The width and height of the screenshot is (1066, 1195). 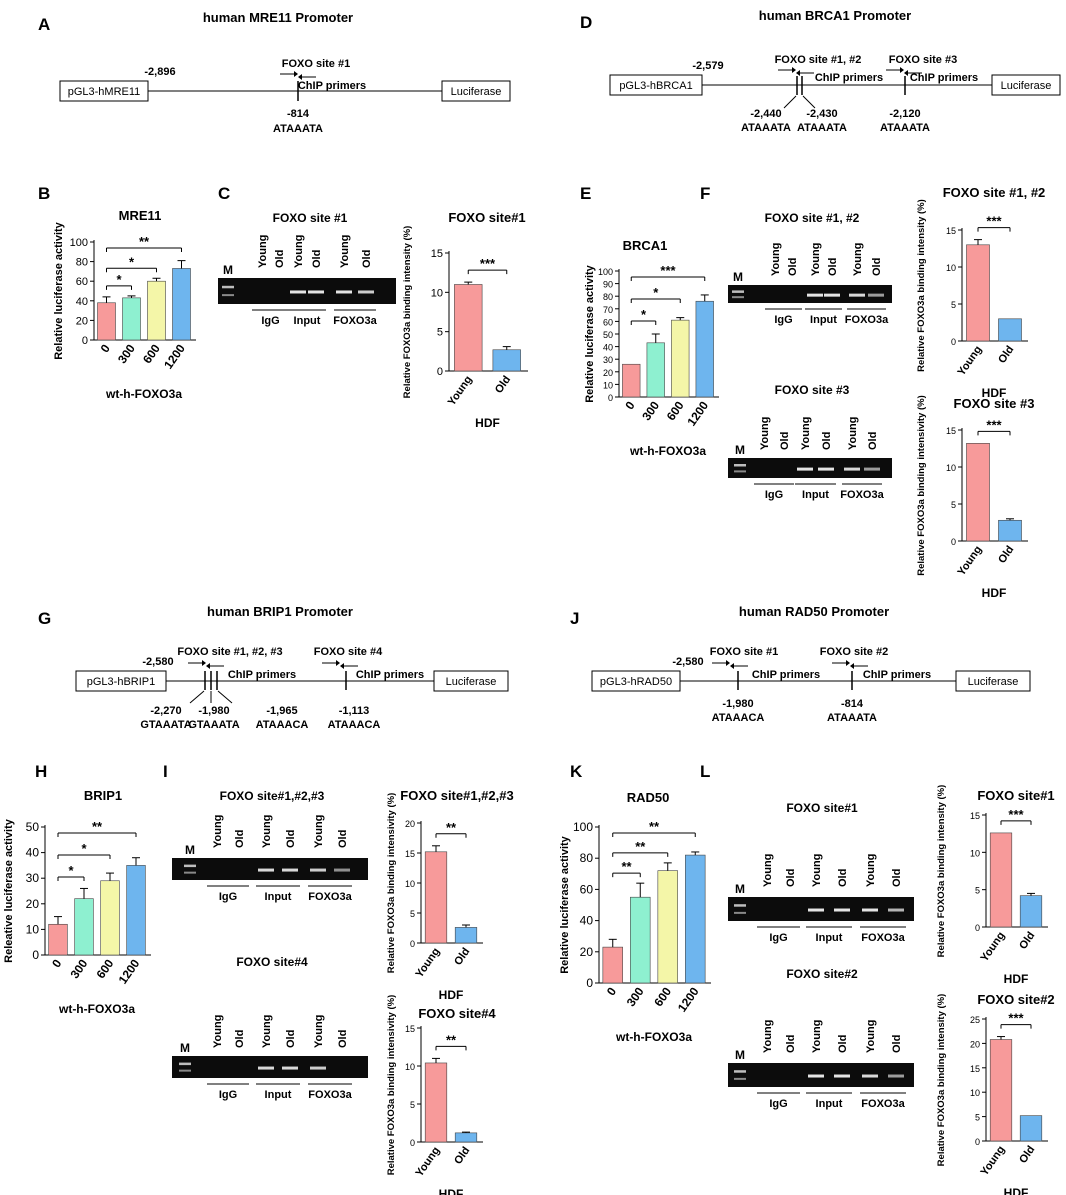 What do you see at coordinates (316, 64) in the screenshot?
I see `foxo-site-label: FOXO site #1` at bounding box center [316, 64].